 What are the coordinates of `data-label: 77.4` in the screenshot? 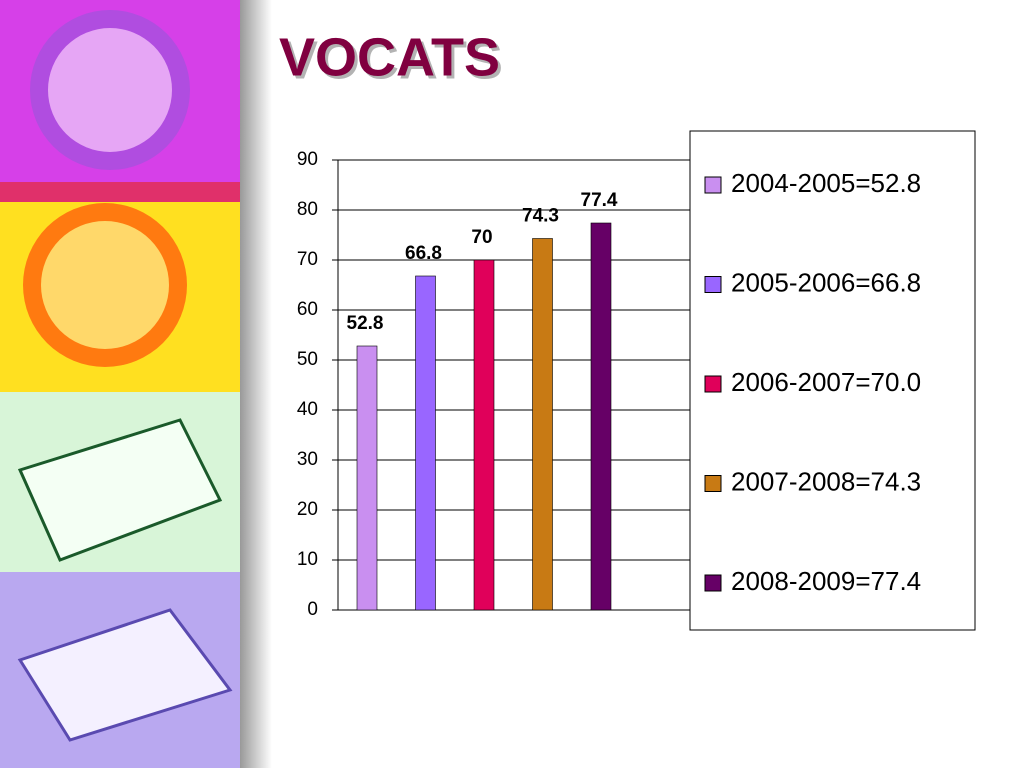 It's located at (599, 200).